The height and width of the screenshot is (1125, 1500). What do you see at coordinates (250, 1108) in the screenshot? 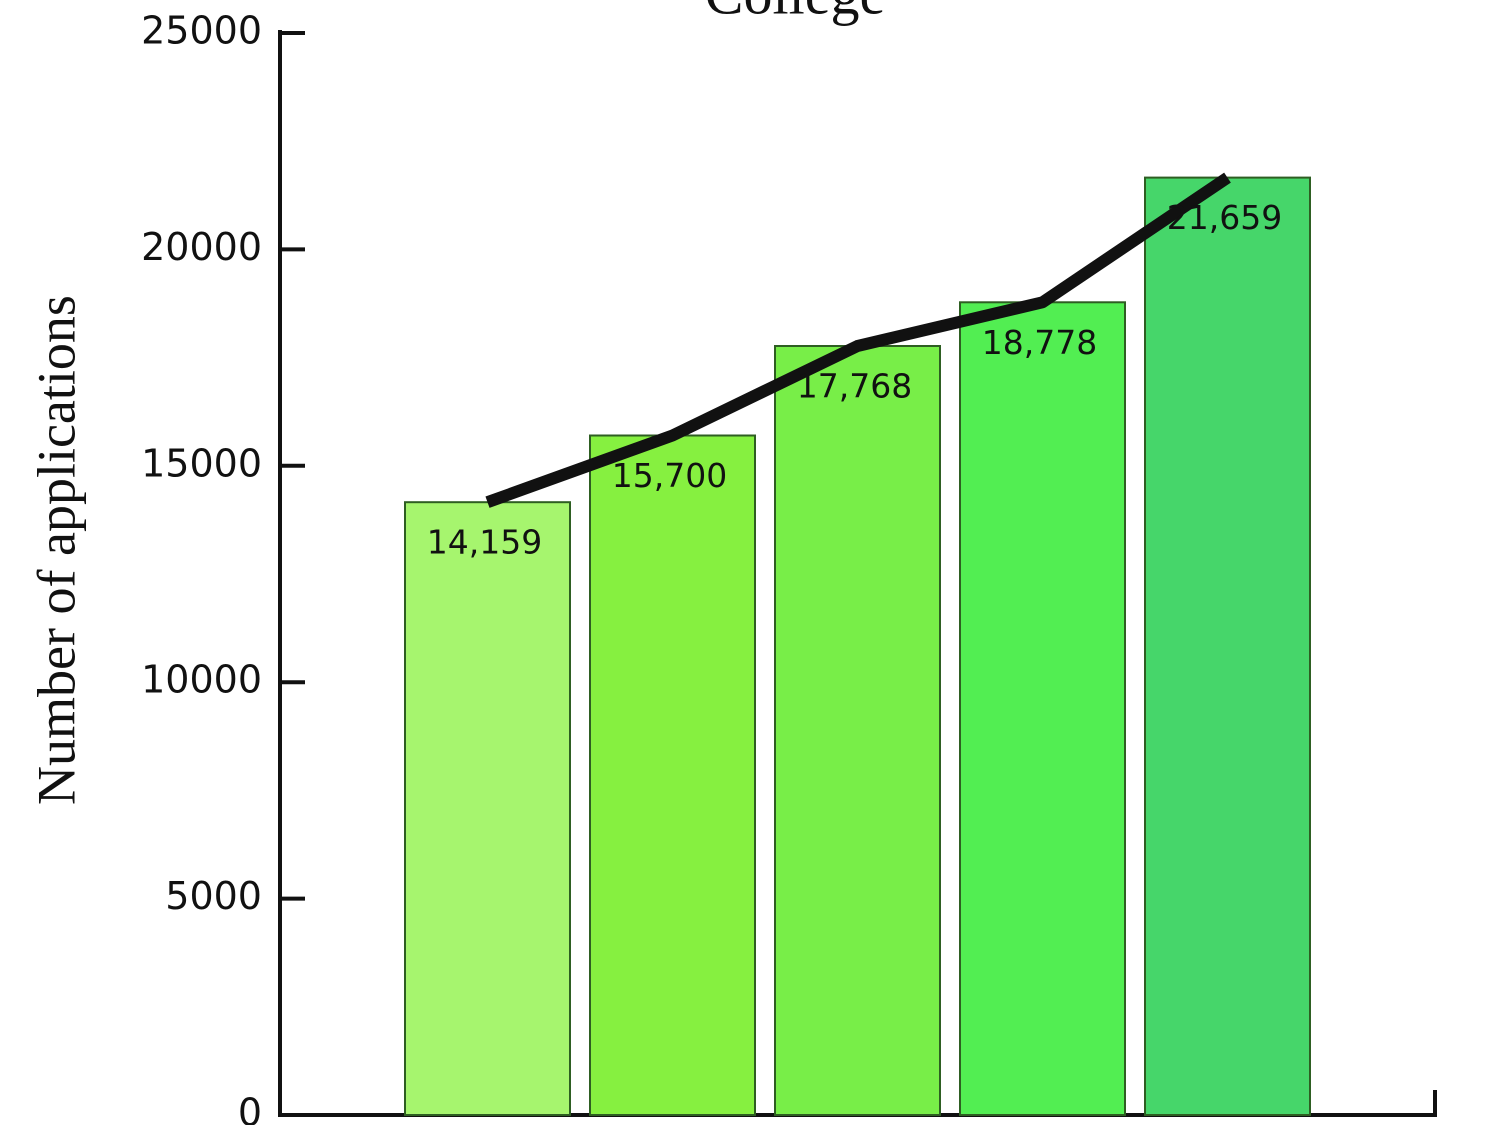
I see `y-tick-label: 0` at bounding box center [250, 1108].